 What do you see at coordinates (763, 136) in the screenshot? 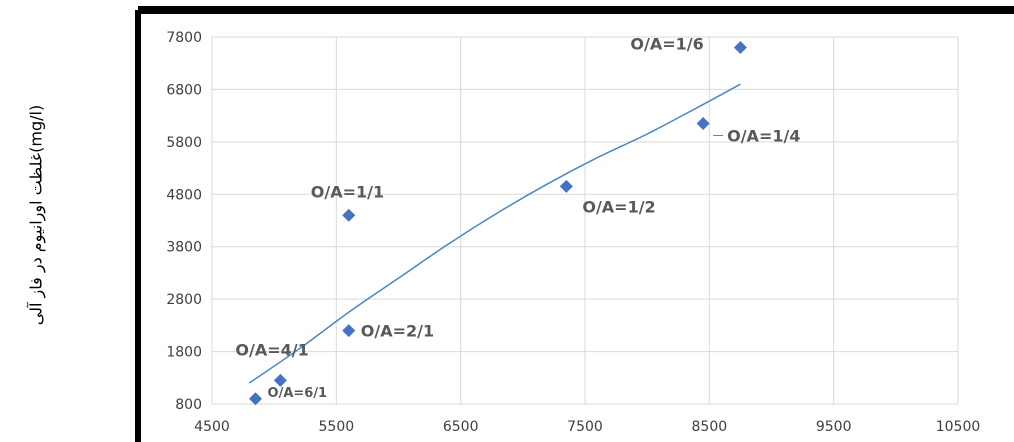
I see `data-label: O/A=1/4` at bounding box center [763, 136].